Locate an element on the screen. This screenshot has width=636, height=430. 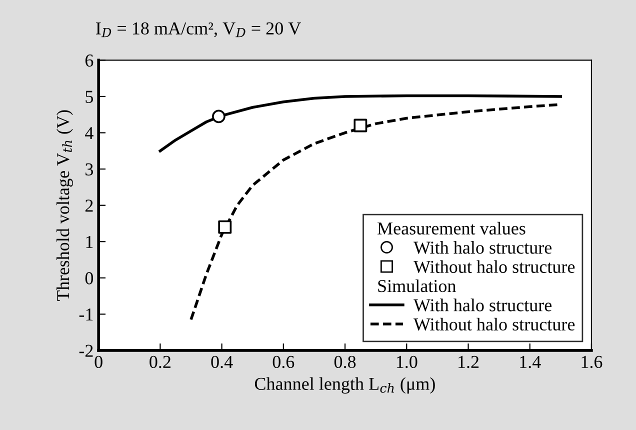
y-tick-label: 6 is located at coordinates (89, 60).